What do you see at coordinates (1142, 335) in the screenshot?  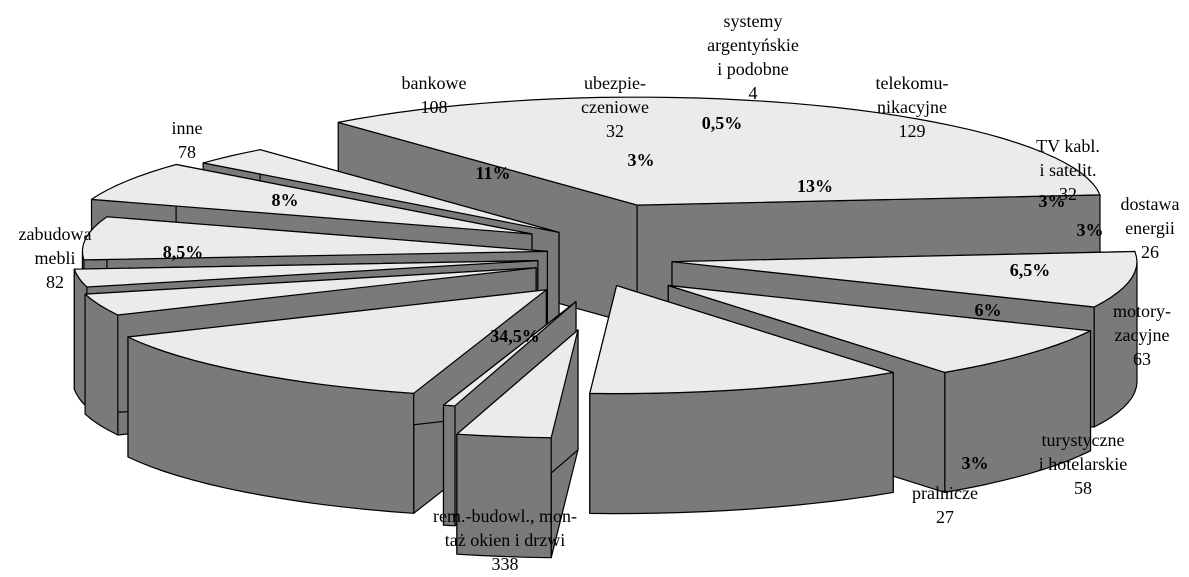 I see `slice-category-label: motory-zacyjne 63` at bounding box center [1142, 335].